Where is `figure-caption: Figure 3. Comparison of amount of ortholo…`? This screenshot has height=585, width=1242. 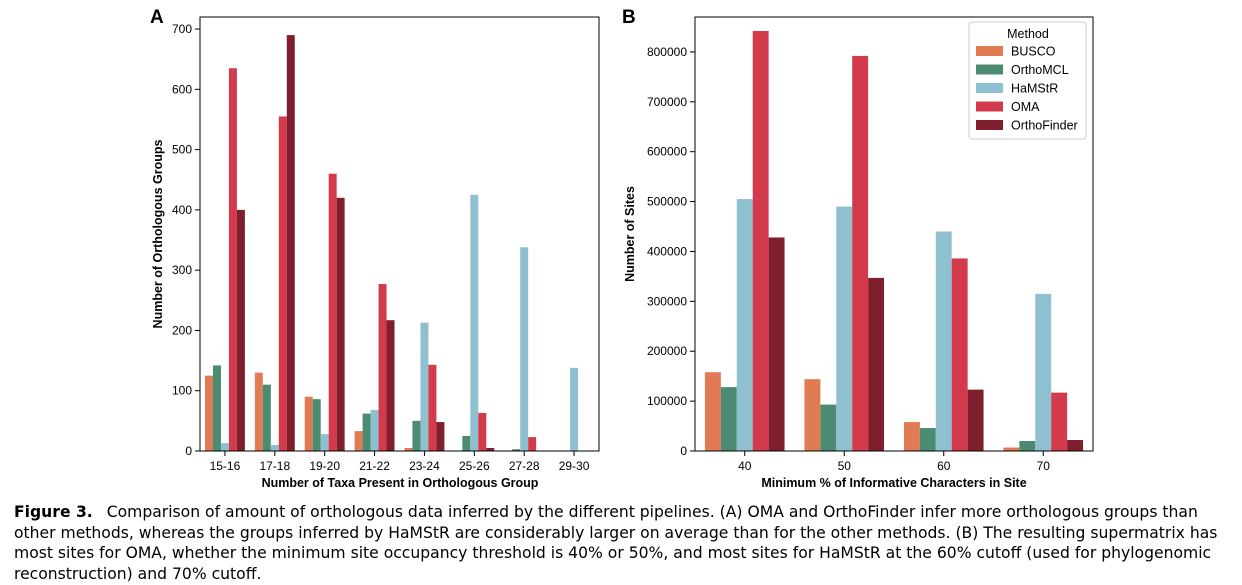
figure-caption: Figure 3. Comparison of amount of ortholo… is located at coordinates (621, 543).